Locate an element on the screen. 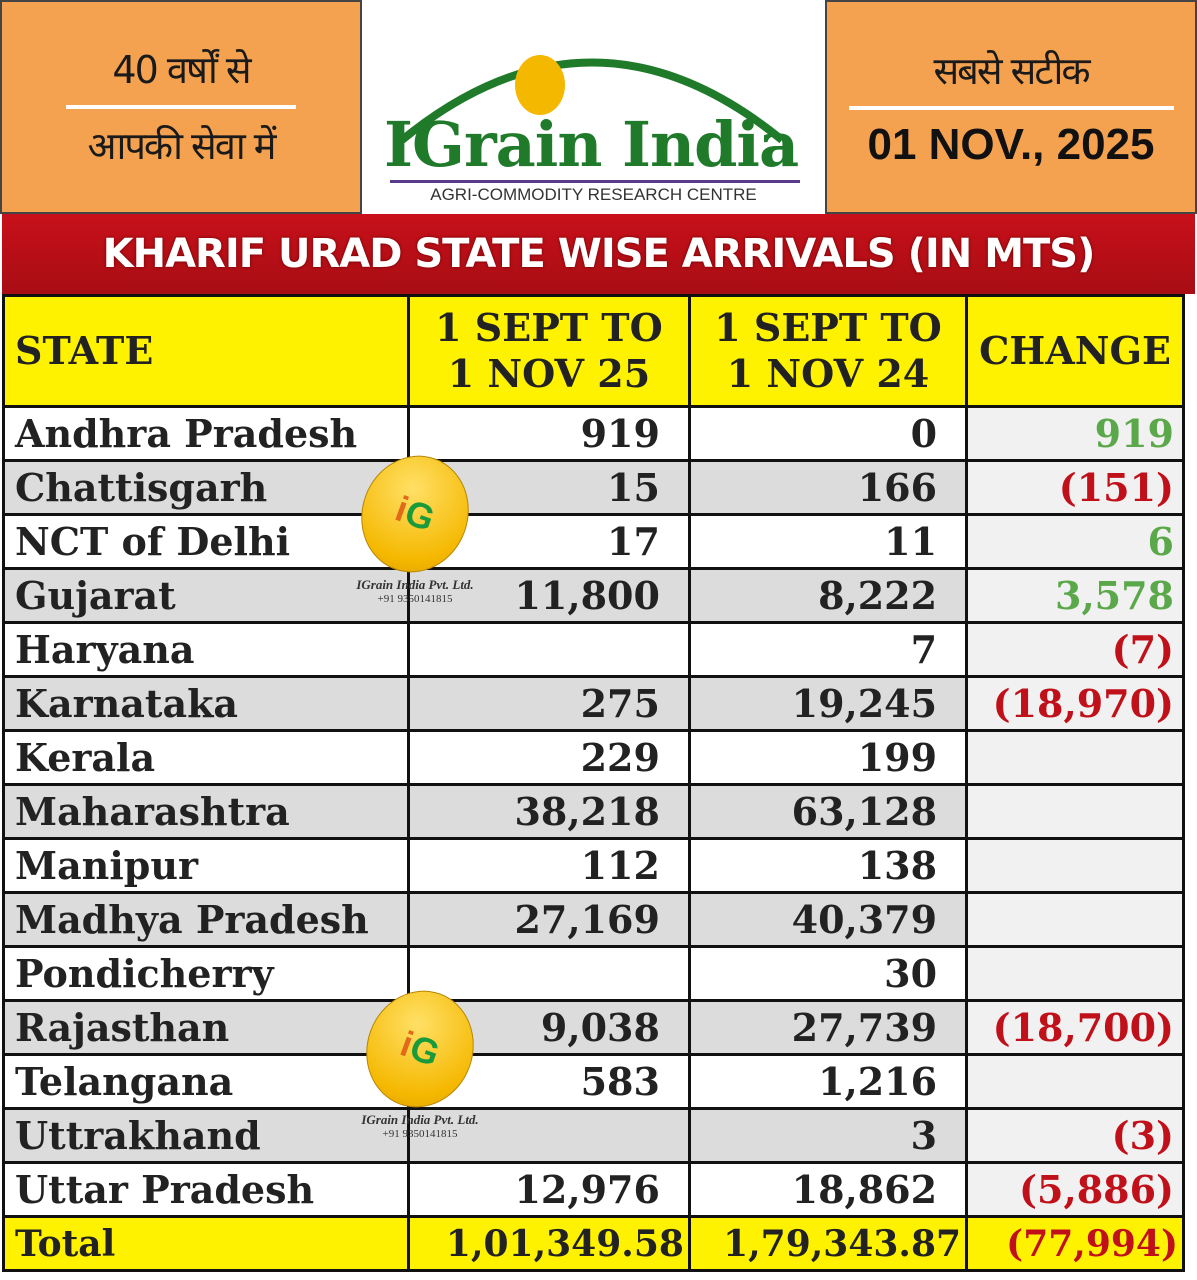 This screenshot has height=1280, width=1197. cell-state: Telangana is located at coordinates (206, 1081).